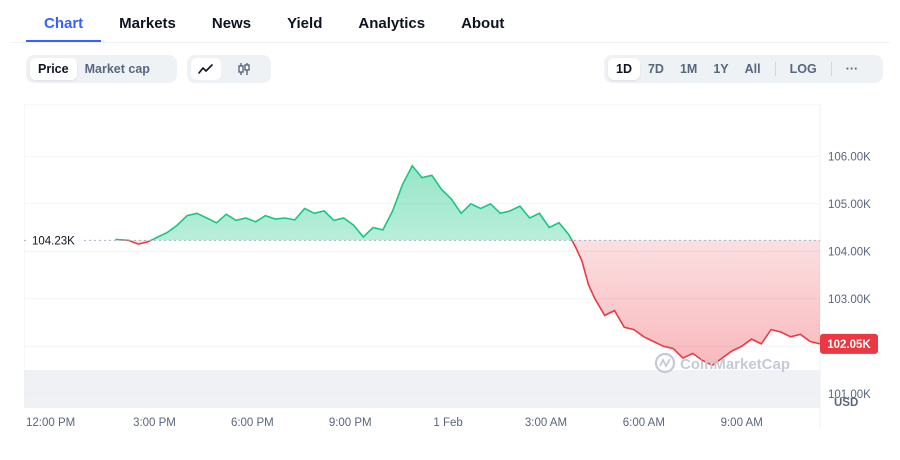 This screenshot has height=460, width=900. Describe the element at coordinates (742, 423) in the screenshot. I see `x-tick-label: 9:00 AM` at that location.